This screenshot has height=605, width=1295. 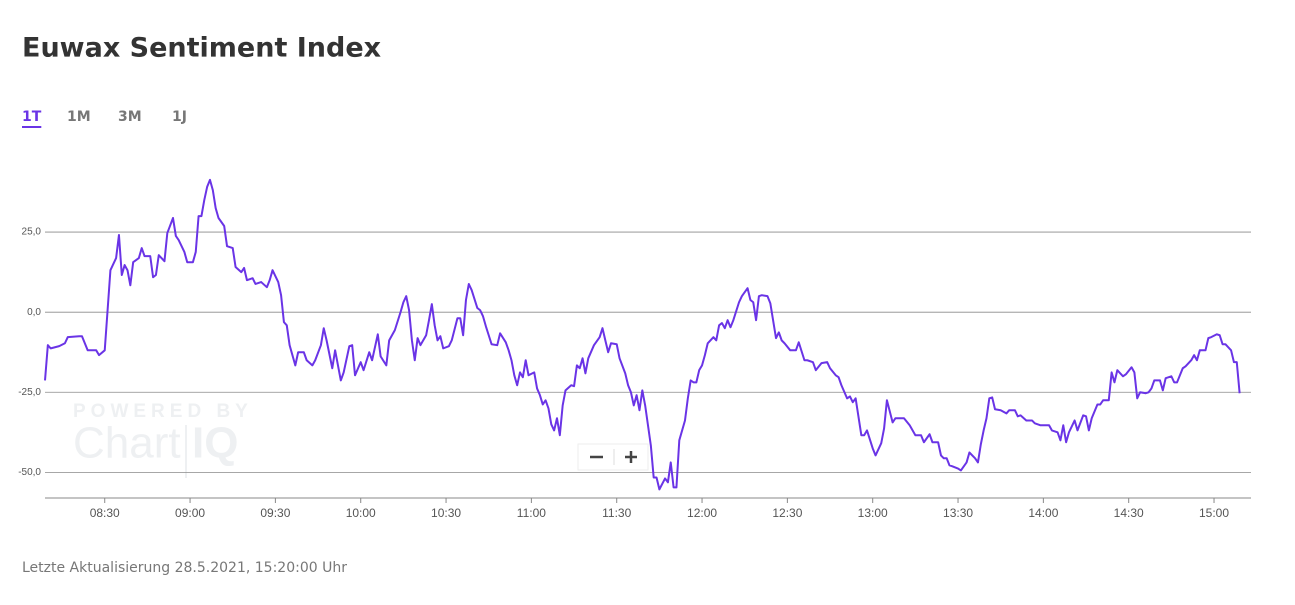 What do you see at coordinates (105, 513) in the screenshot?
I see `x-tick-label: 08:30` at bounding box center [105, 513].